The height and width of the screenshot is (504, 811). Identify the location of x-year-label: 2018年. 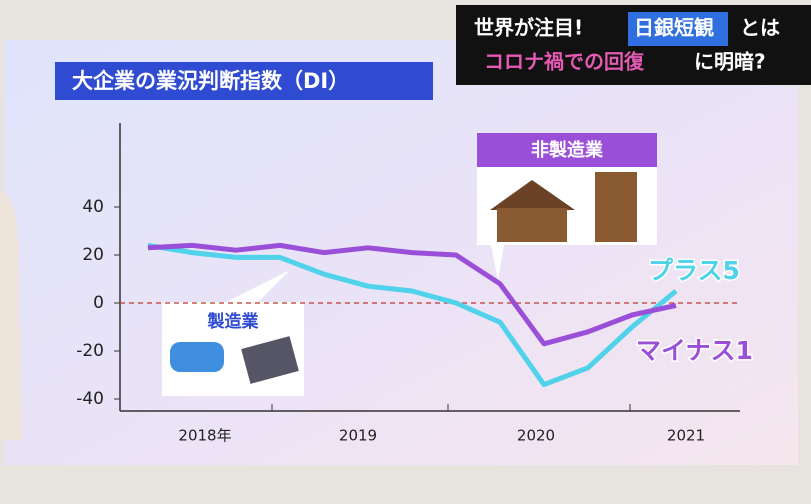
(204, 436).